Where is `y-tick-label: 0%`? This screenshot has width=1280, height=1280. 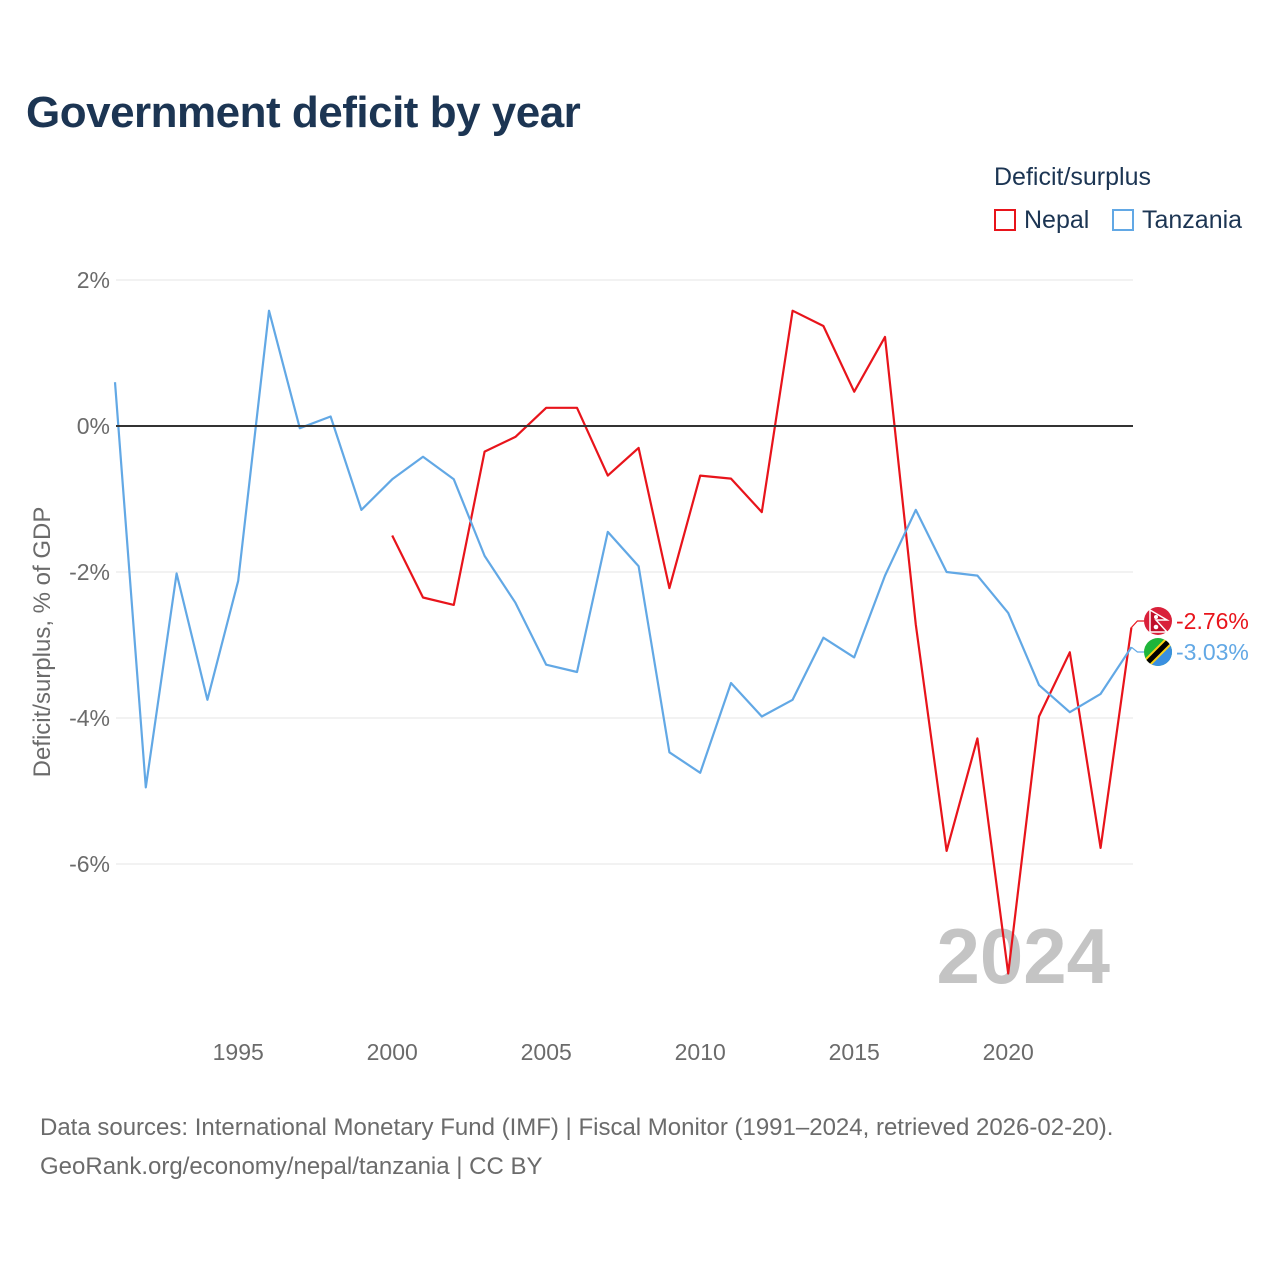
y-tick-label: 0% is located at coordinates (93, 426).